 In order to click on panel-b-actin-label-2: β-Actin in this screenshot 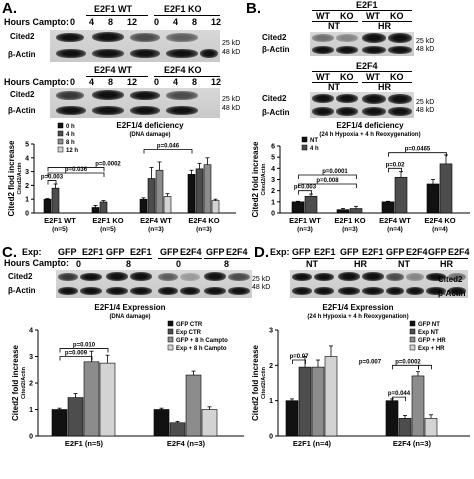, I will do `click(276, 112)`.